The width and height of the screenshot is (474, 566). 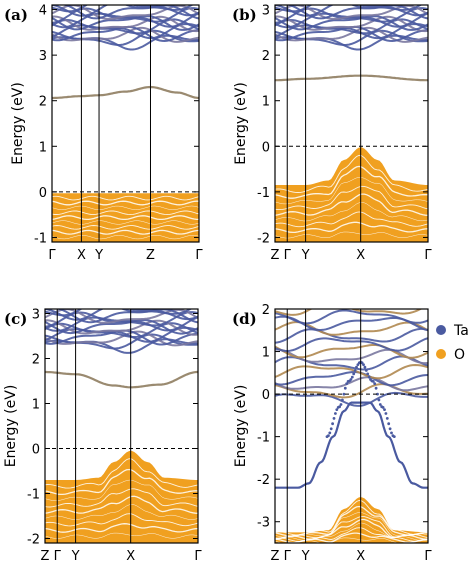 I want to click on y-tick-label: 1, so click(x=266, y=102).